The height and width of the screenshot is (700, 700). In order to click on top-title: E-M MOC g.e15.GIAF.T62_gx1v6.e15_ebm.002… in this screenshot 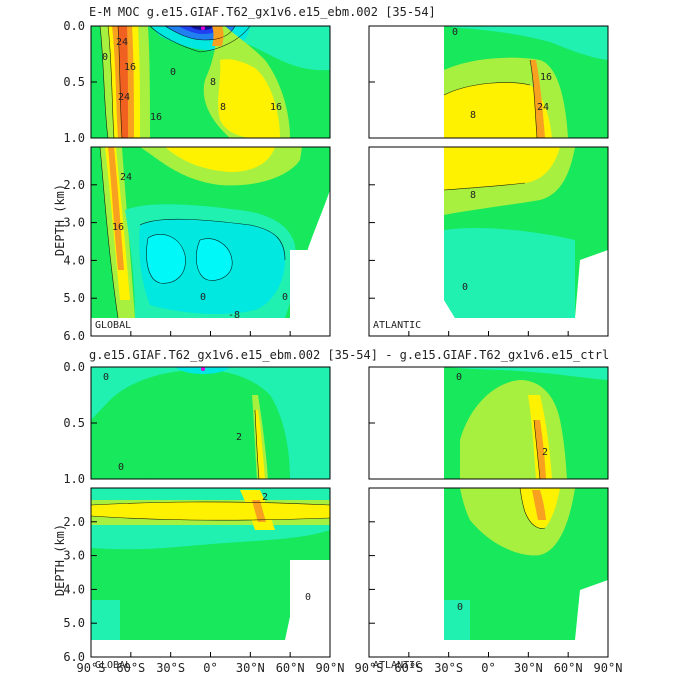, I will do `click(262, 12)`.